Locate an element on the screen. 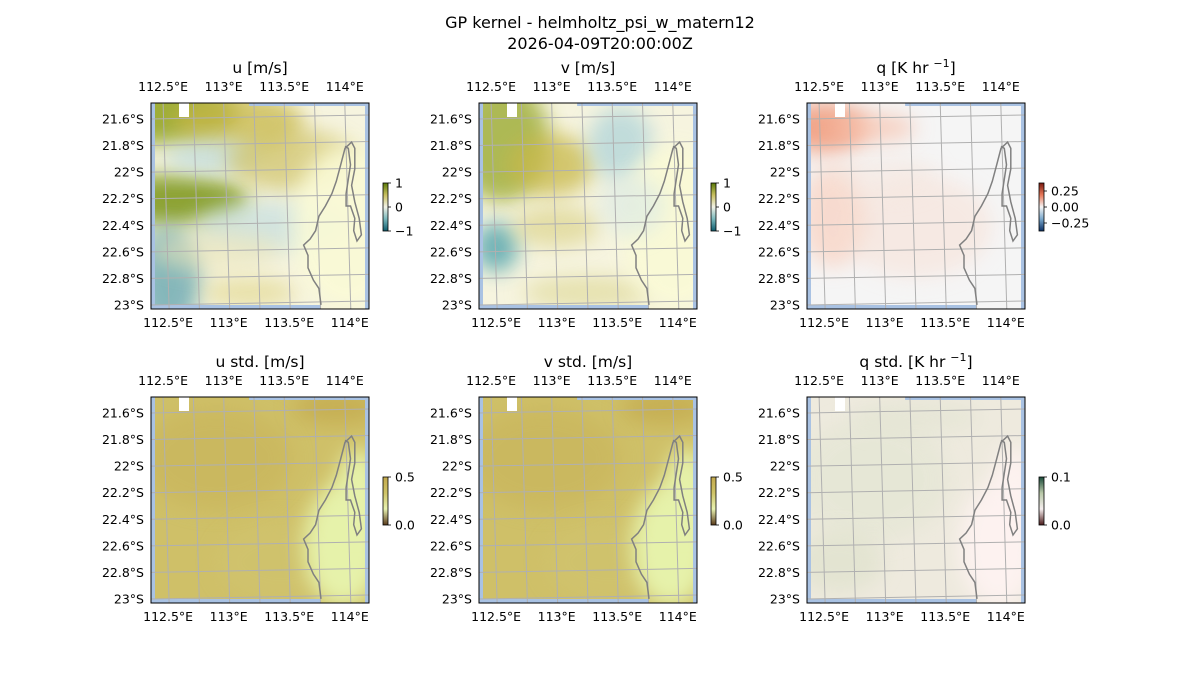 This screenshot has height=700, width=1200. lon-tick-label-bottom: 112.5°E is located at coordinates (496, 322).